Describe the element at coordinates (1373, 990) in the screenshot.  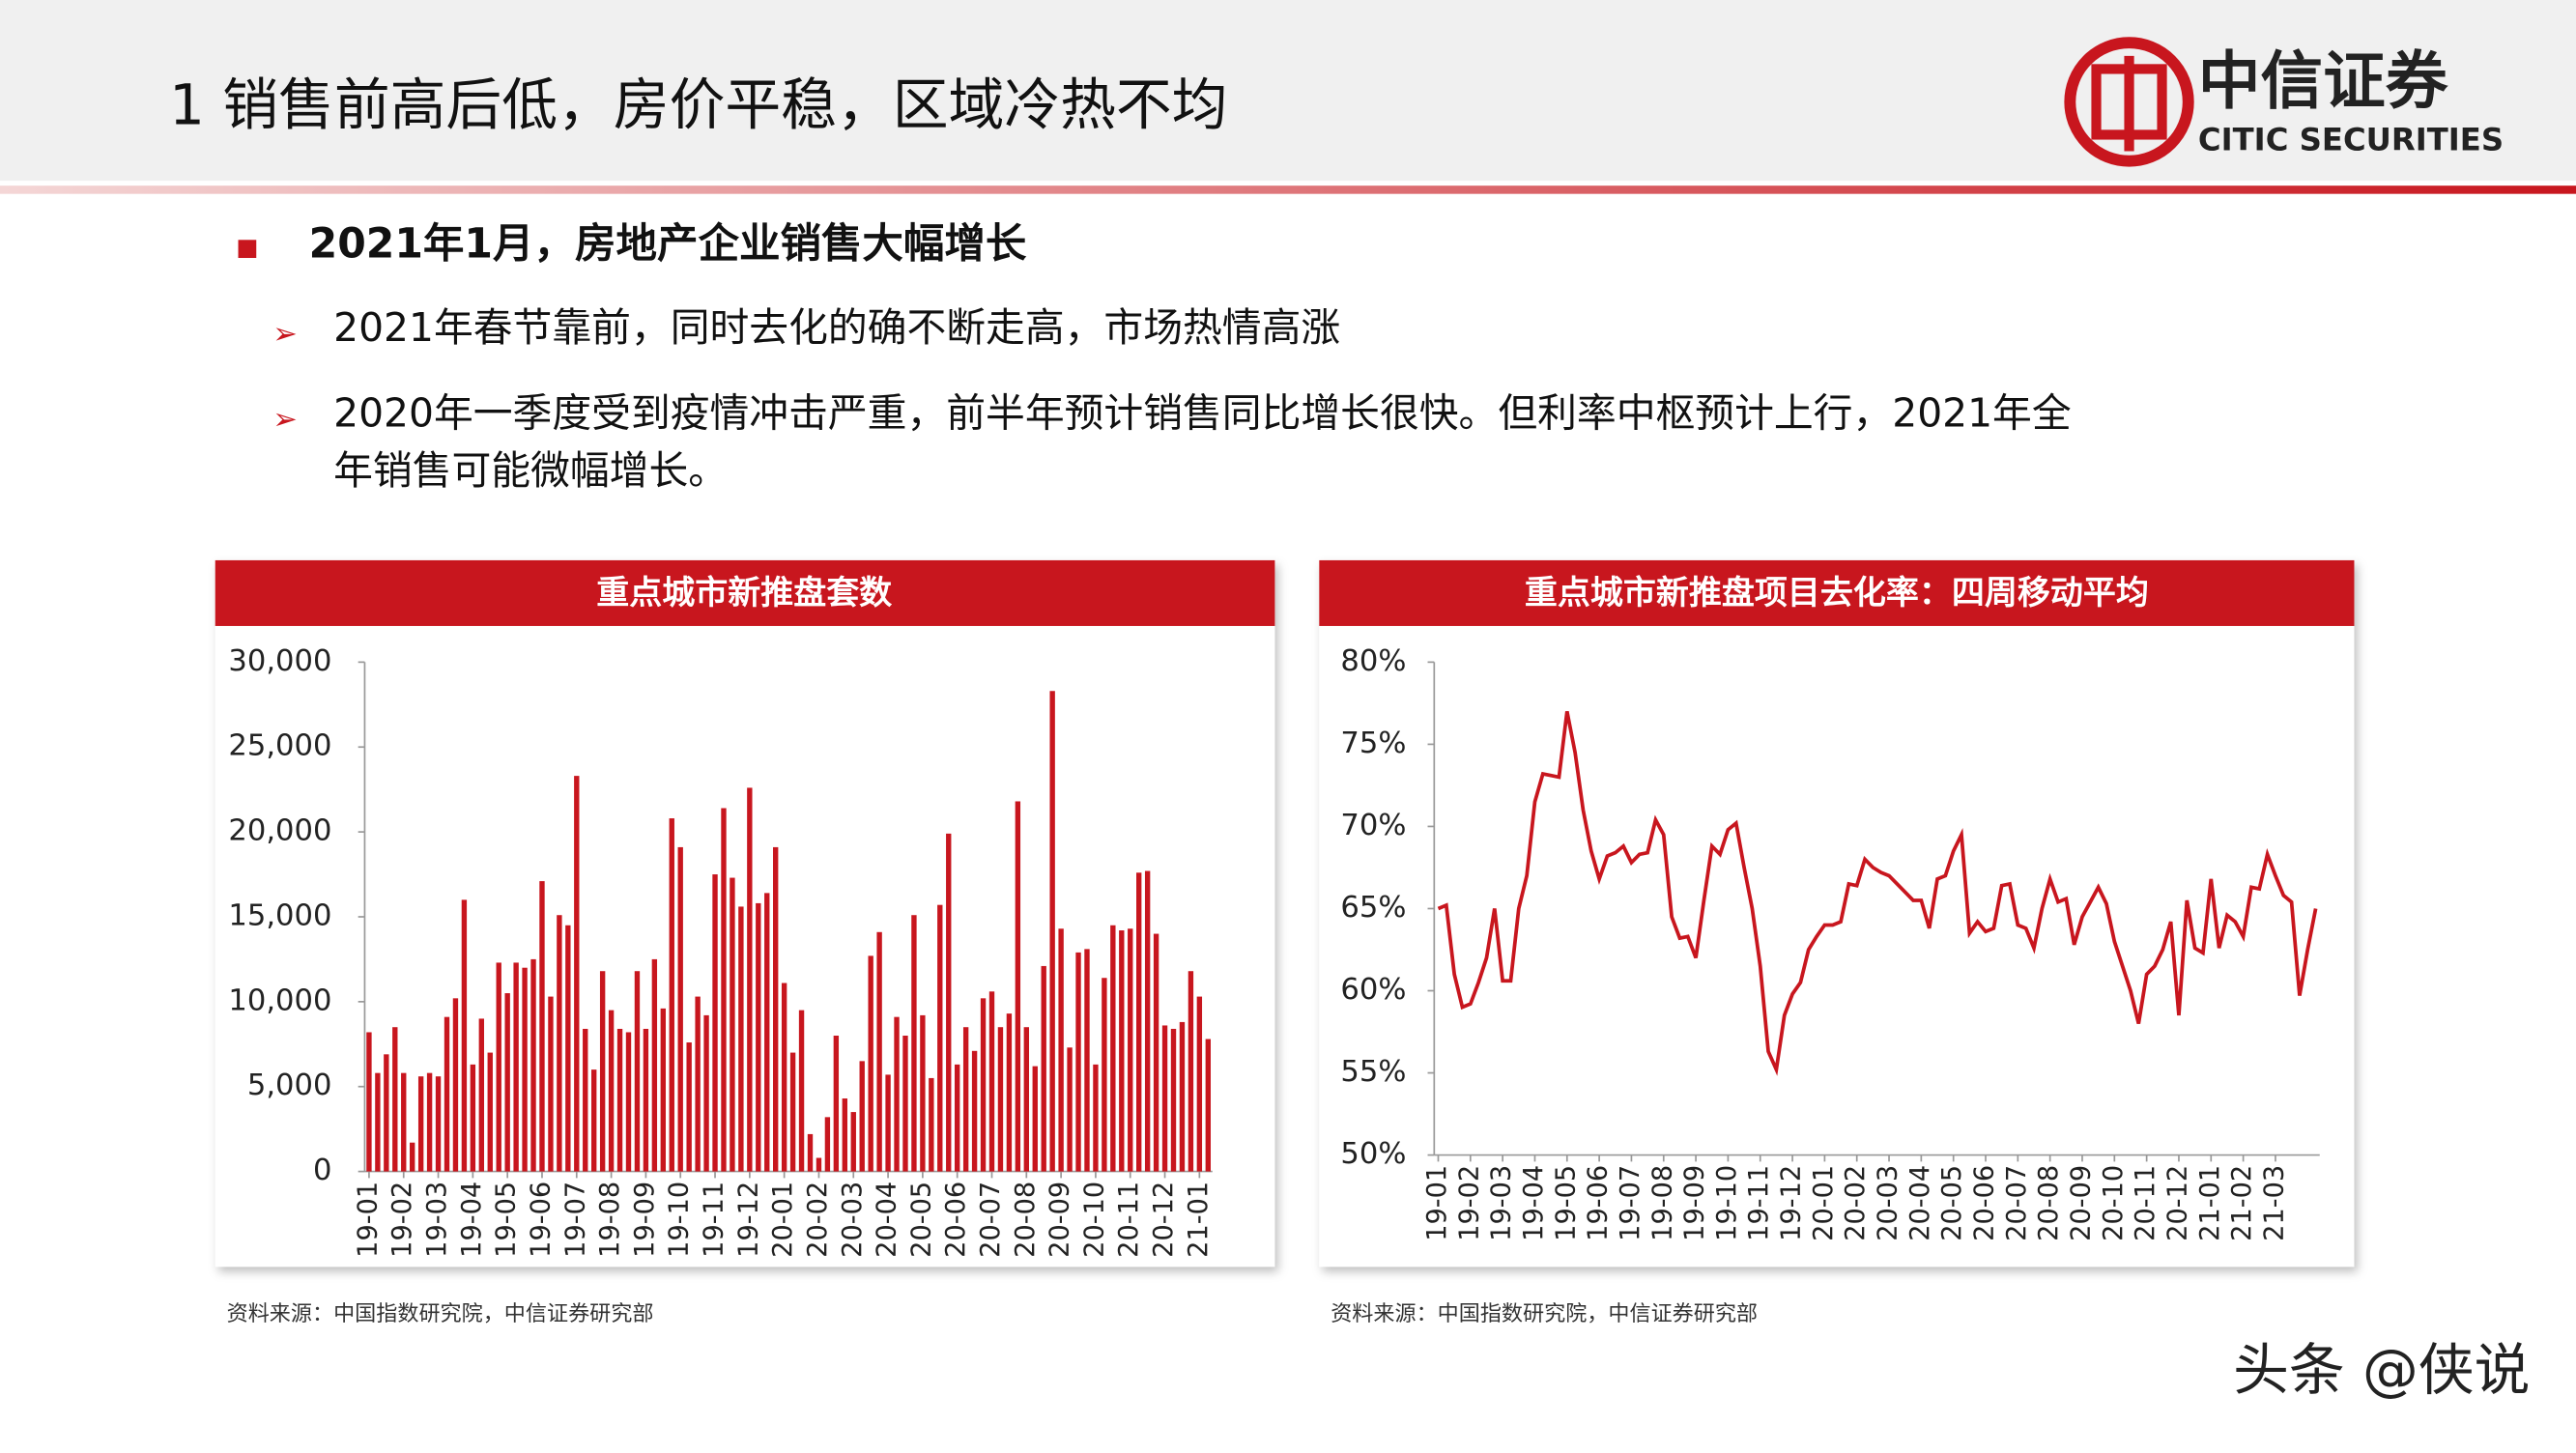
I see `y-tick-label: 60%` at that location.